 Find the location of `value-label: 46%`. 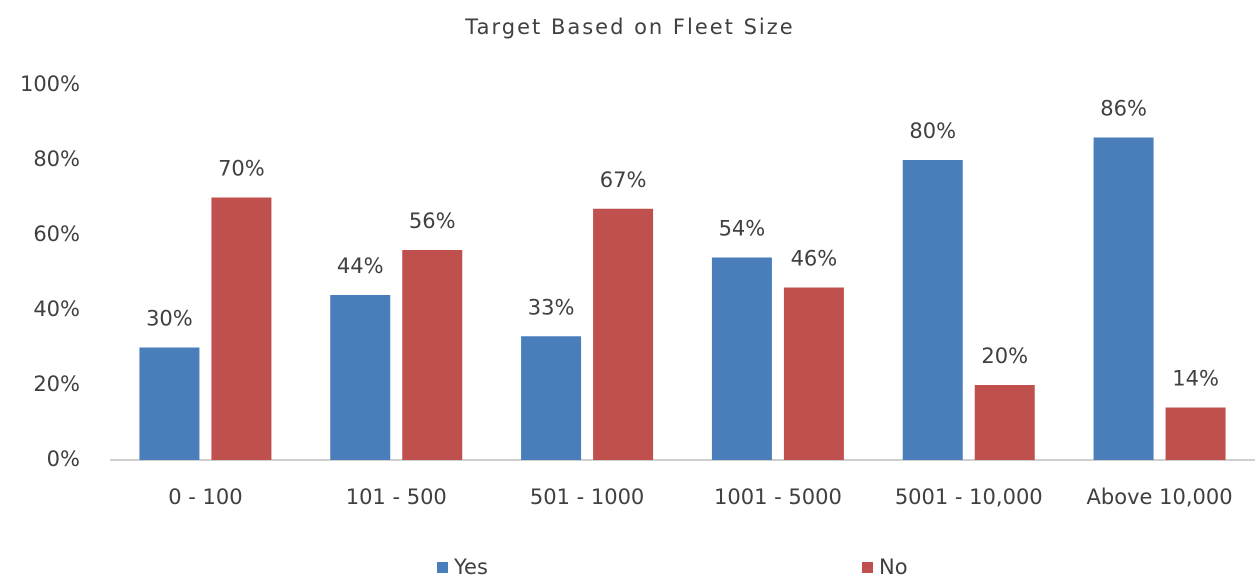

value-label: 46% is located at coordinates (814, 259).